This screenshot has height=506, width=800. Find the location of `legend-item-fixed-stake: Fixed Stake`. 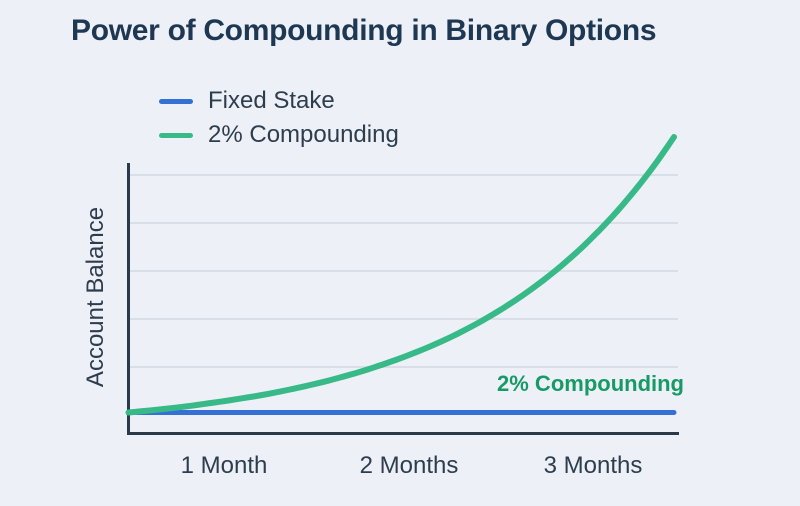

legend-item-fixed-stake: Fixed Stake is located at coordinates (279, 101).